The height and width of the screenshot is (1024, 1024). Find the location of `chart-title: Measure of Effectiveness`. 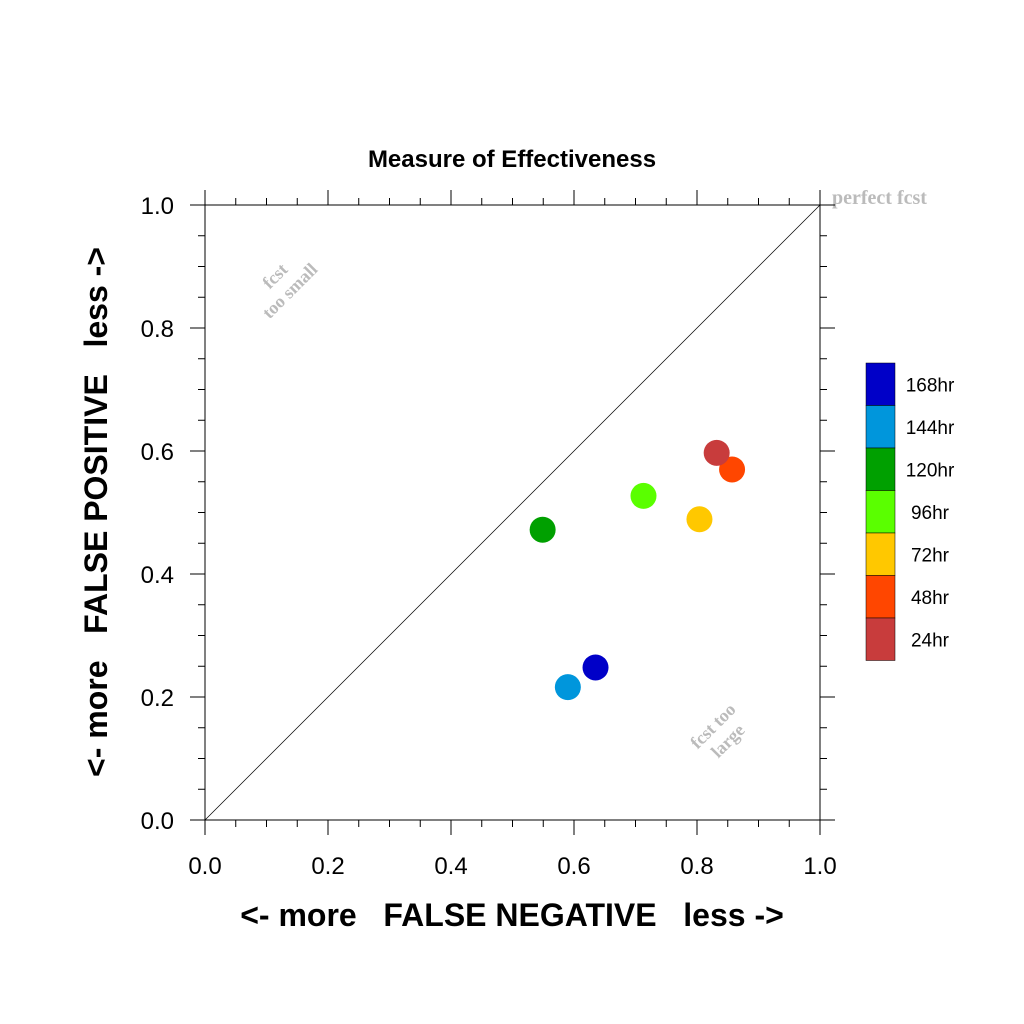

chart-title: Measure of Effectiveness is located at coordinates (512, 159).